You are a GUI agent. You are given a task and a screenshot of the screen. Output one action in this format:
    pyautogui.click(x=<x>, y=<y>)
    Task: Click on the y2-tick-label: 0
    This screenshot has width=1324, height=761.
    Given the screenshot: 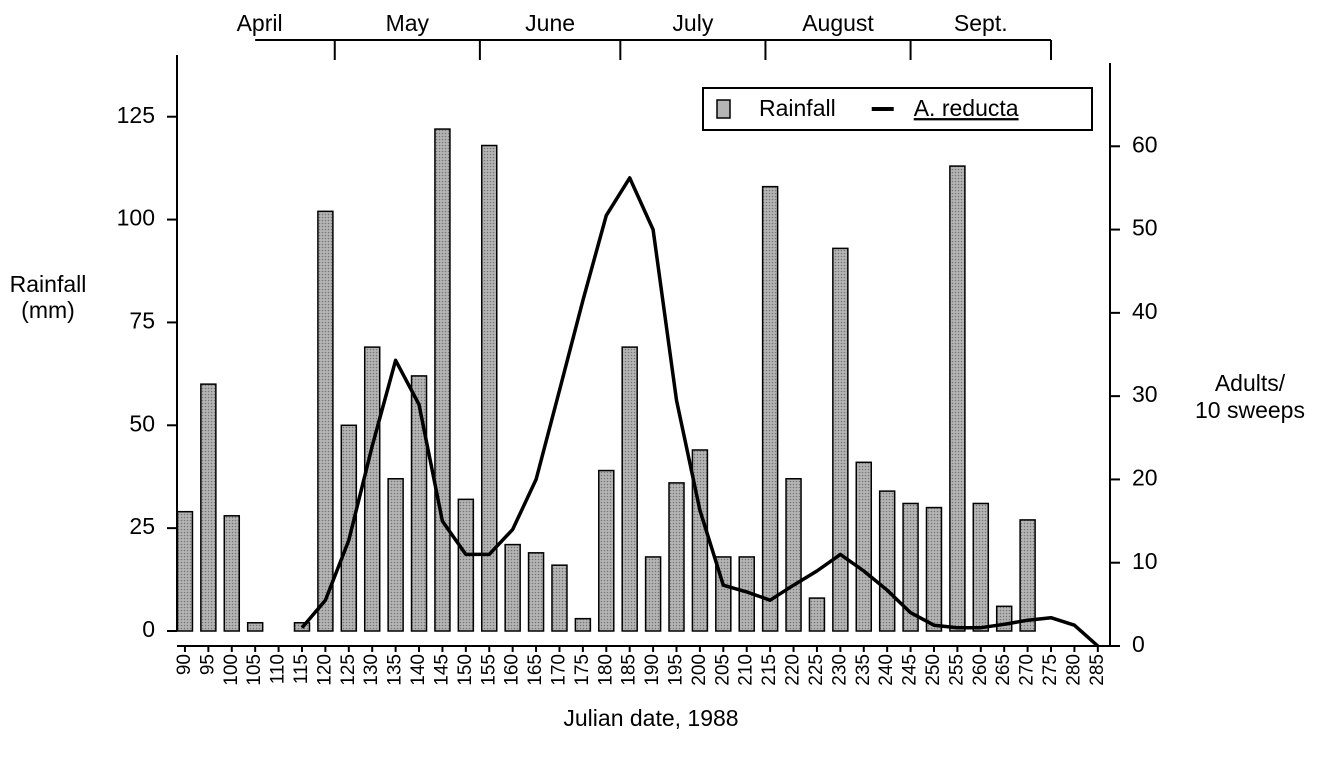 What is the action you would take?
    pyautogui.click(x=1138, y=644)
    